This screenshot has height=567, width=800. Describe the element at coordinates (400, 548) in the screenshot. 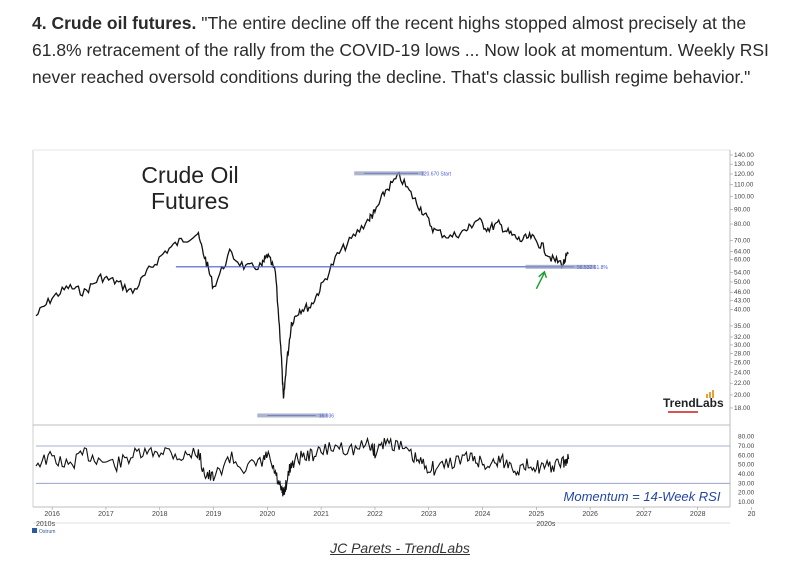

I see `figure-caption: JC Parets - TrendLabs` at that location.